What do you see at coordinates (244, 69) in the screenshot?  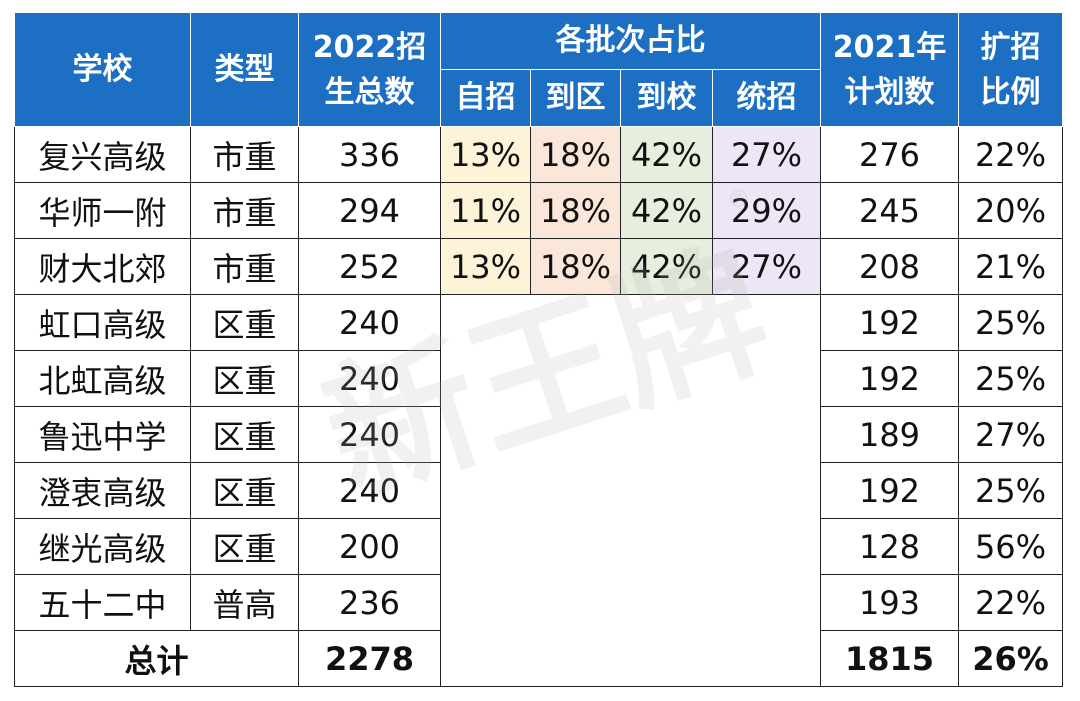 I see `header-type: 类型` at bounding box center [244, 69].